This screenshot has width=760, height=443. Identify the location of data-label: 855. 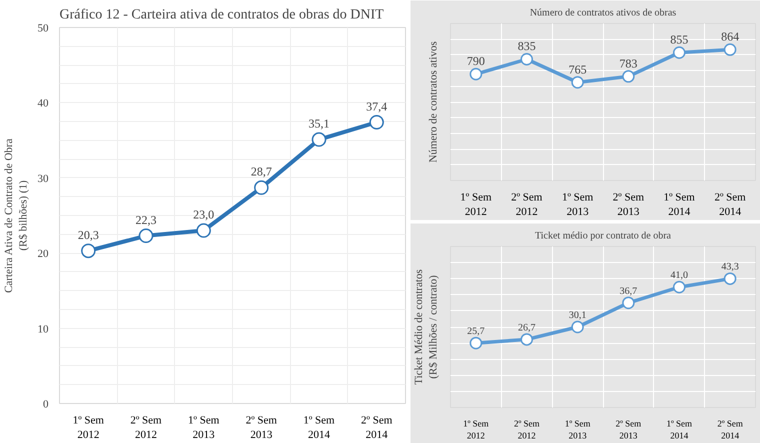
(679, 39).